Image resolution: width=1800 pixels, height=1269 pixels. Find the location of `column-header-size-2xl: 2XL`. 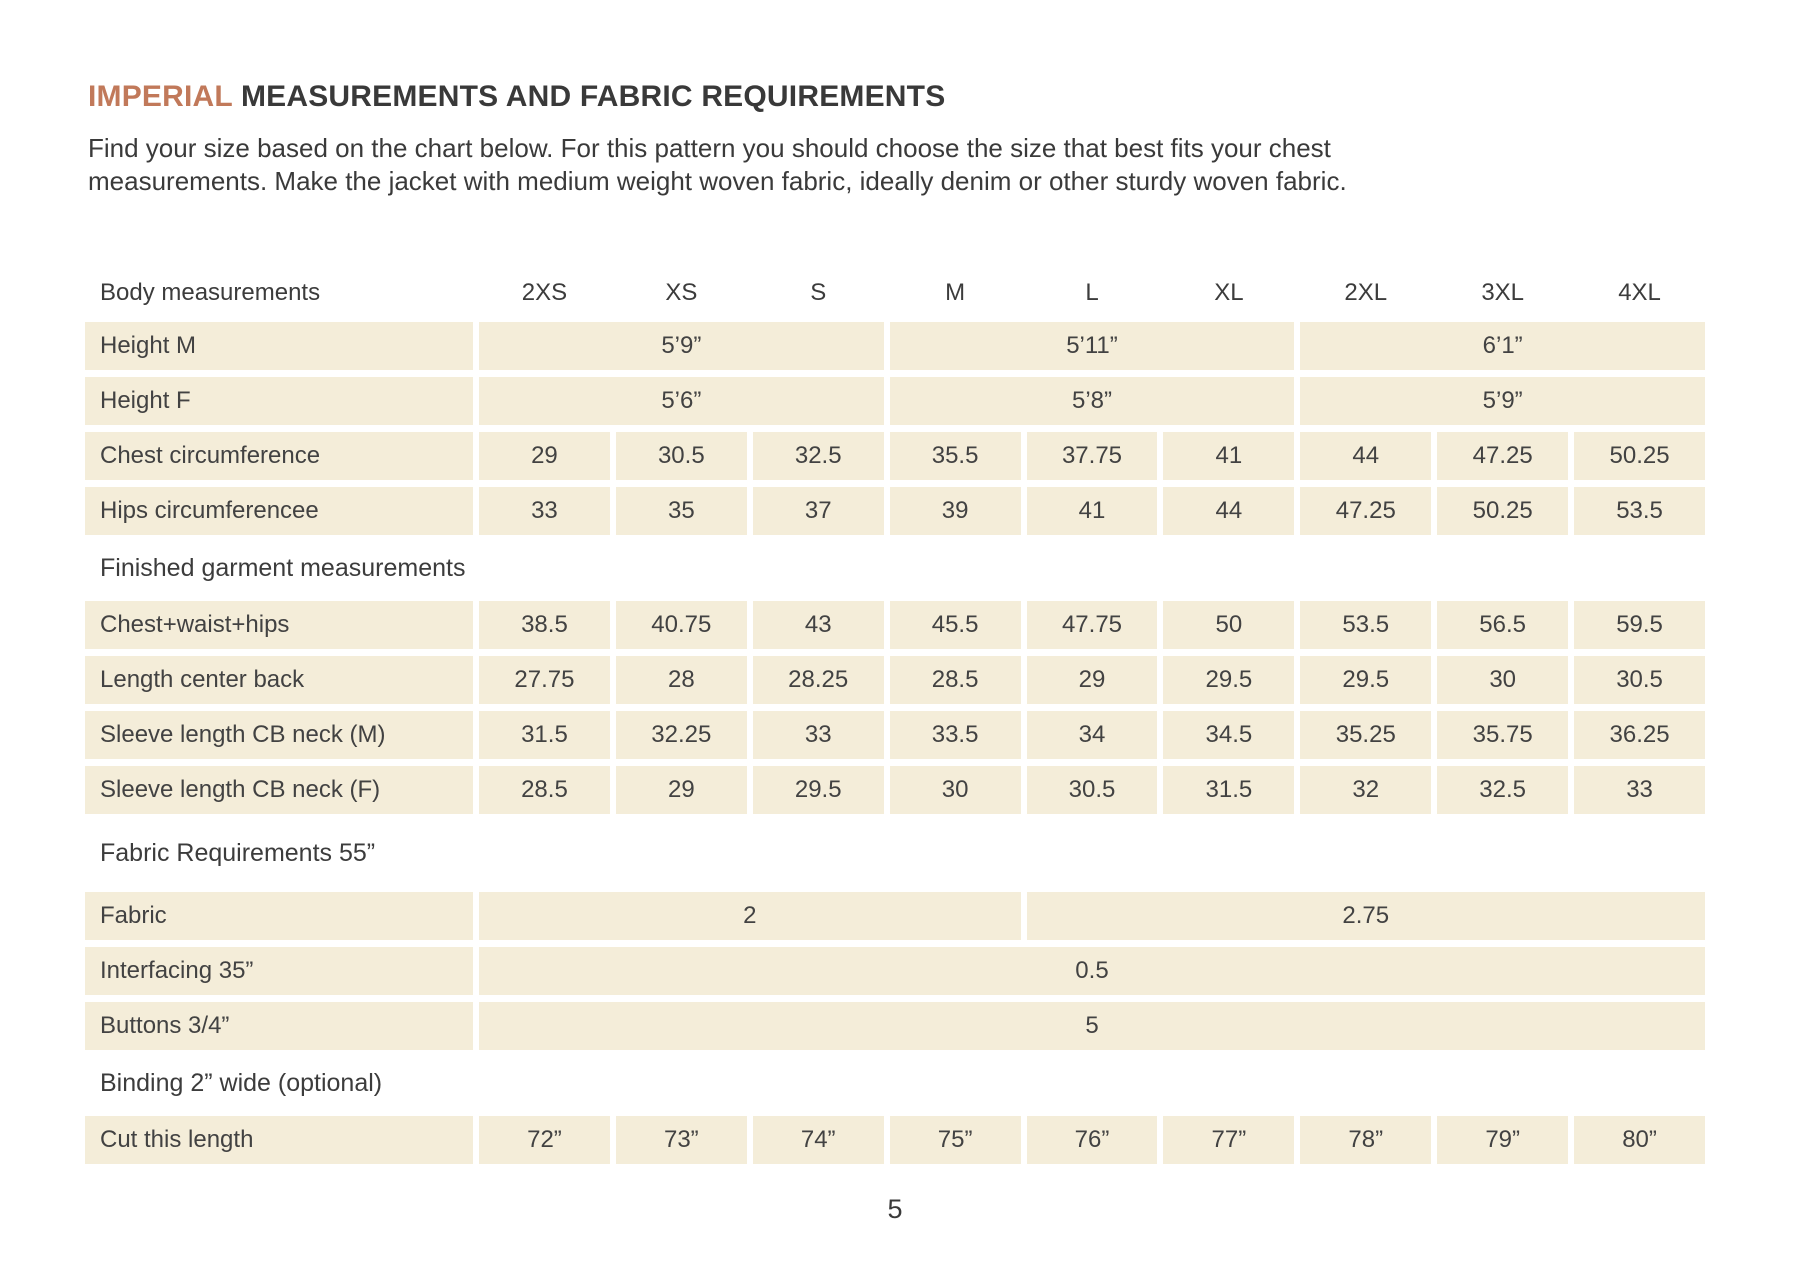

column-header-size-2xl: 2XL is located at coordinates (1366, 292).